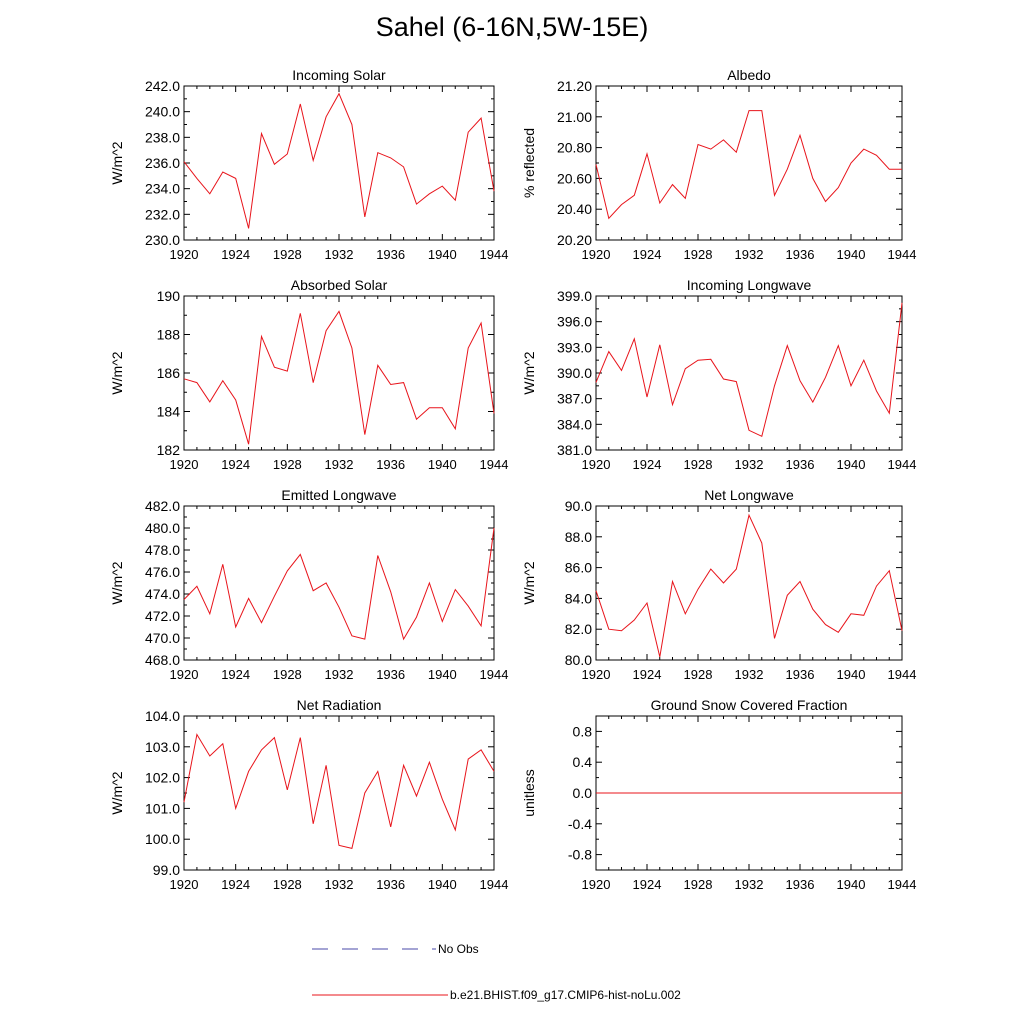  What do you see at coordinates (529, 792) in the screenshot?
I see `y-axis-label: unitless` at bounding box center [529, 792].